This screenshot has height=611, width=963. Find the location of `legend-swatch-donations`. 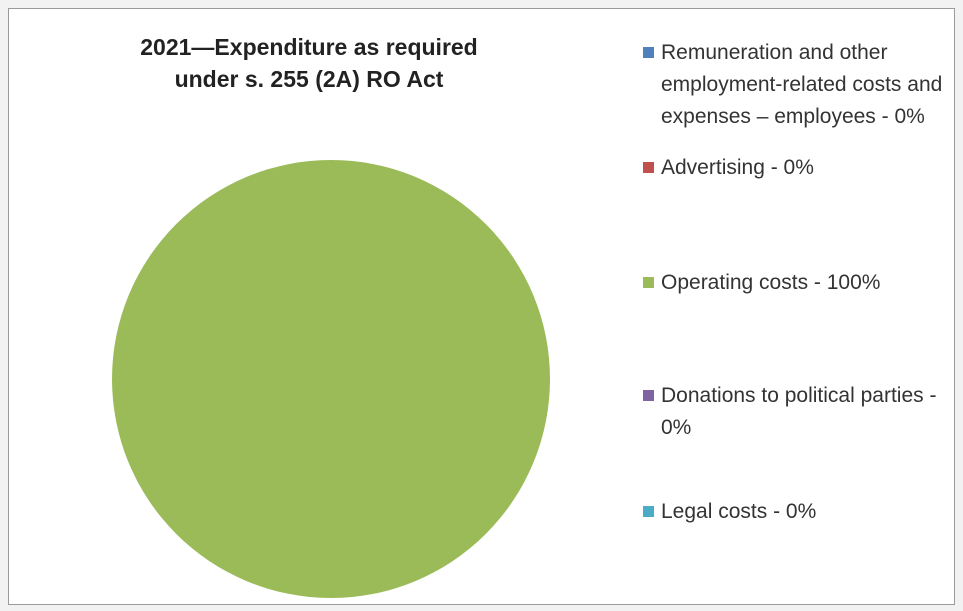

legend-swatch-donations is located at coordinates (648, 395).